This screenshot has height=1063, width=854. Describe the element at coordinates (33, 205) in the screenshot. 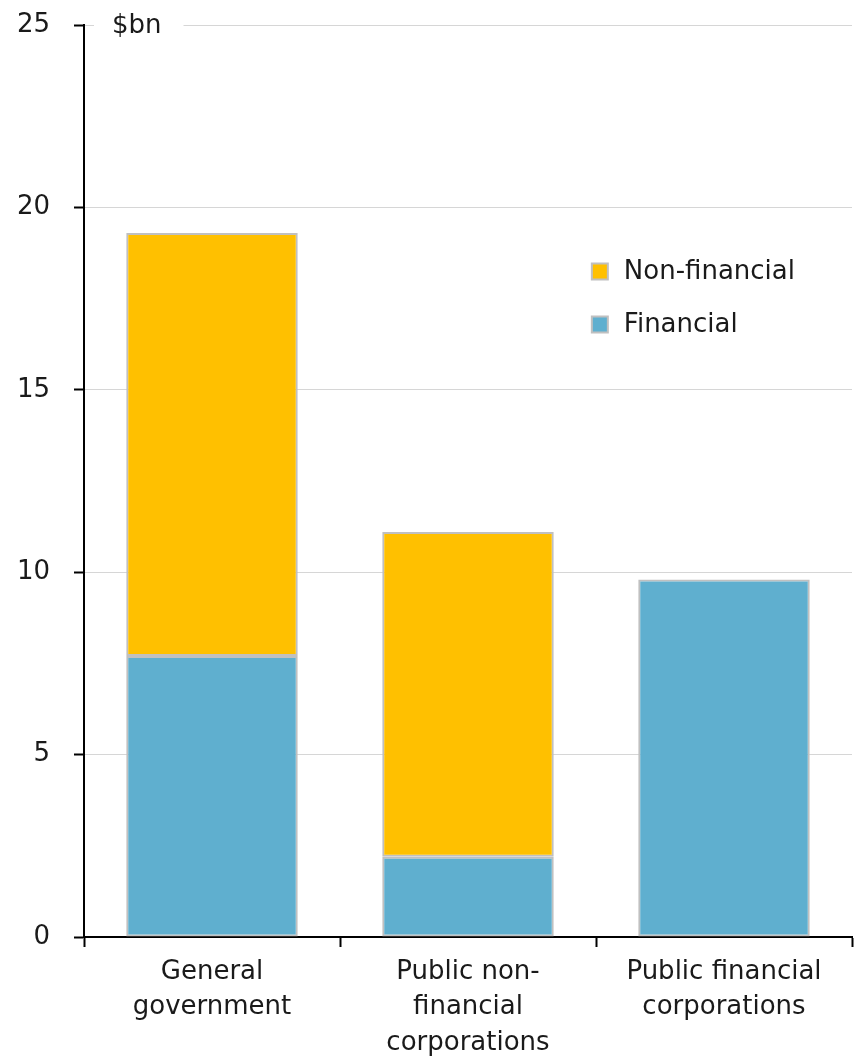

I see `y-tick-label: 20` at that location.